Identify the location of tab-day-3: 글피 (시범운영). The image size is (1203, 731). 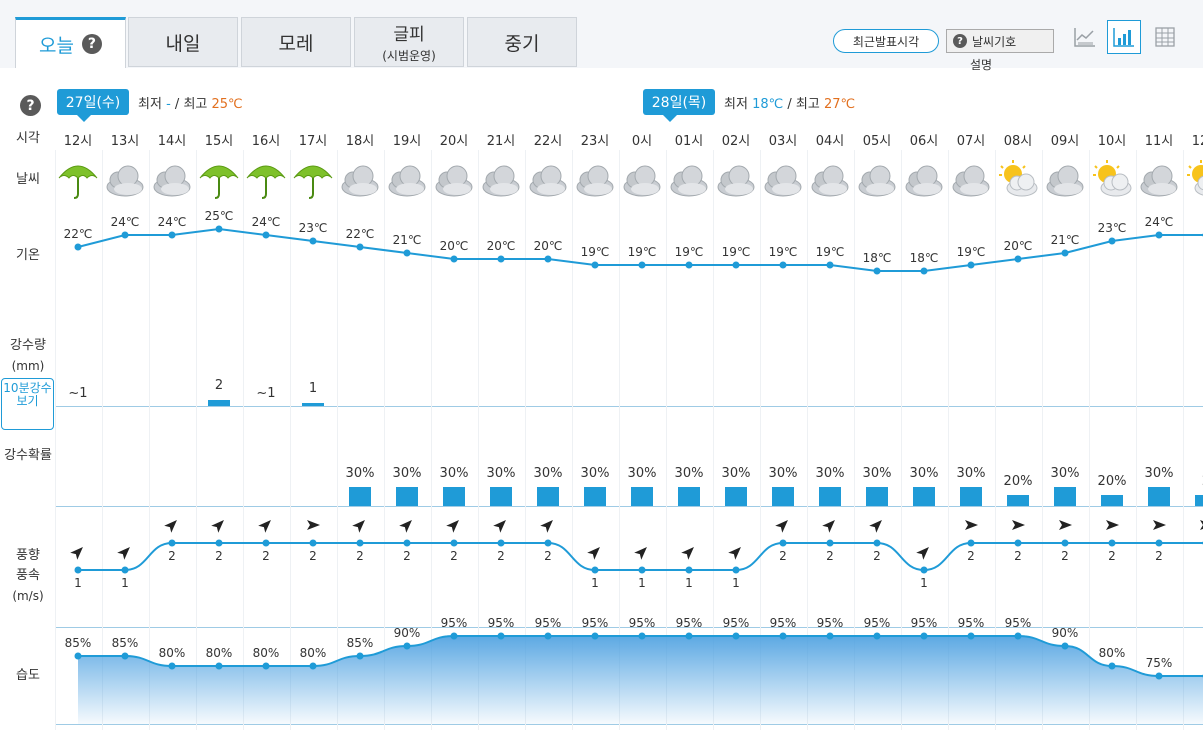
(409, 42).